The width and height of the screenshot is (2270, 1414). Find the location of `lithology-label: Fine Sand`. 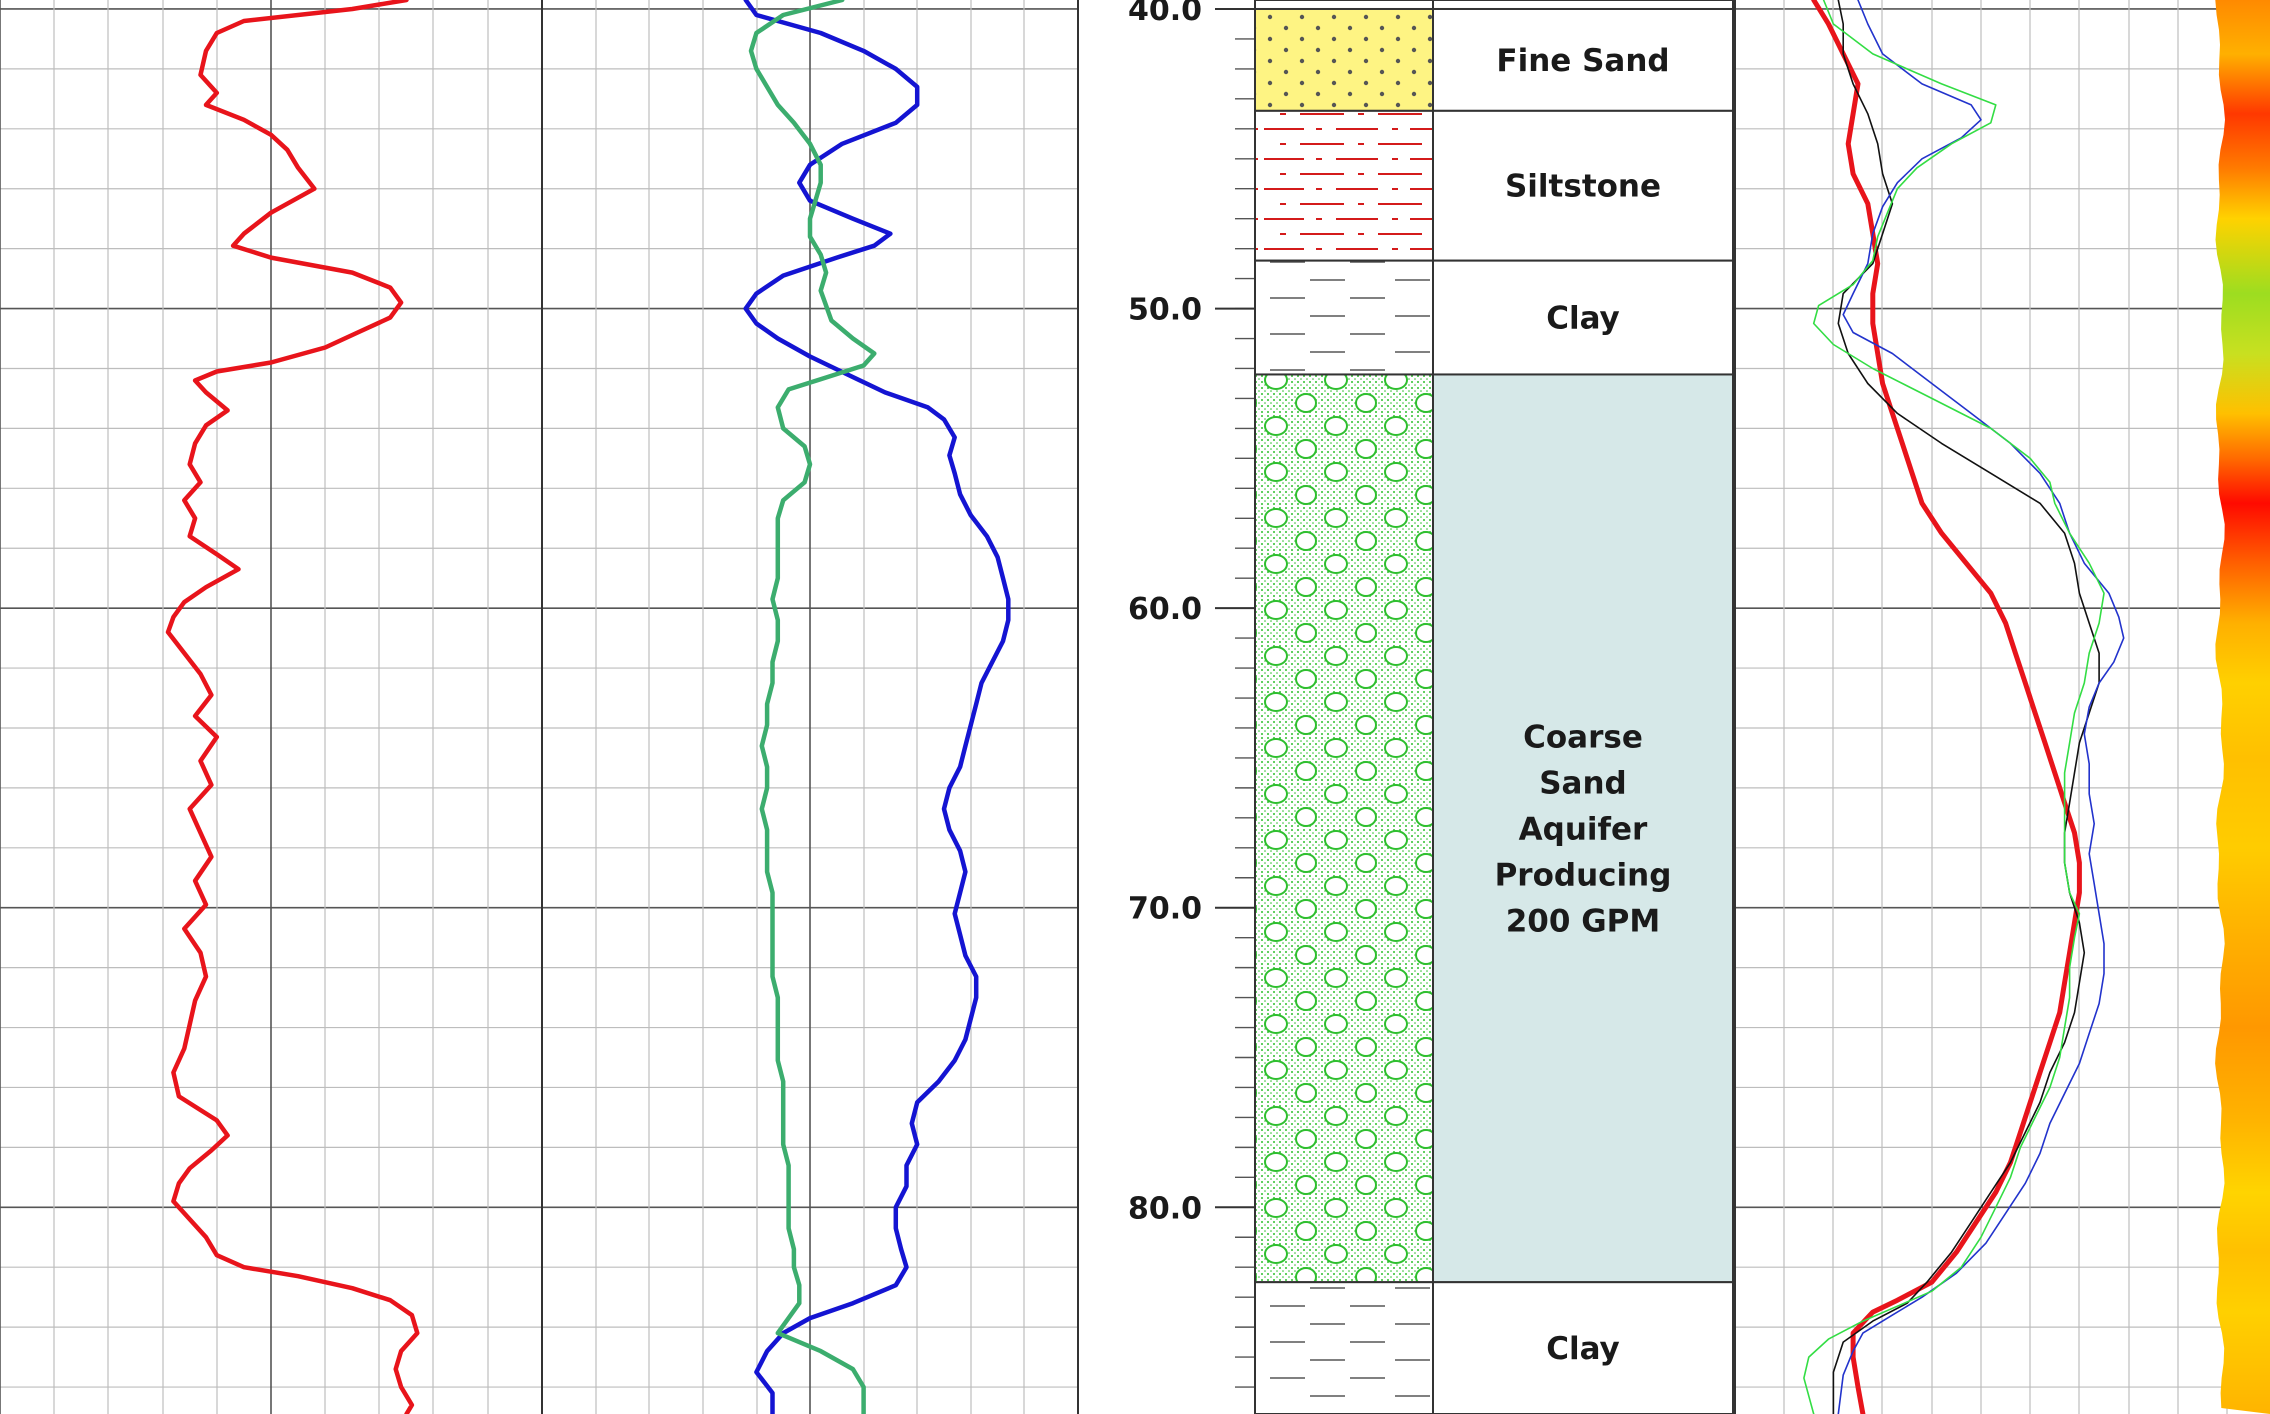

lithology-label: Fine Sand is located at coordinates (1582, 61).